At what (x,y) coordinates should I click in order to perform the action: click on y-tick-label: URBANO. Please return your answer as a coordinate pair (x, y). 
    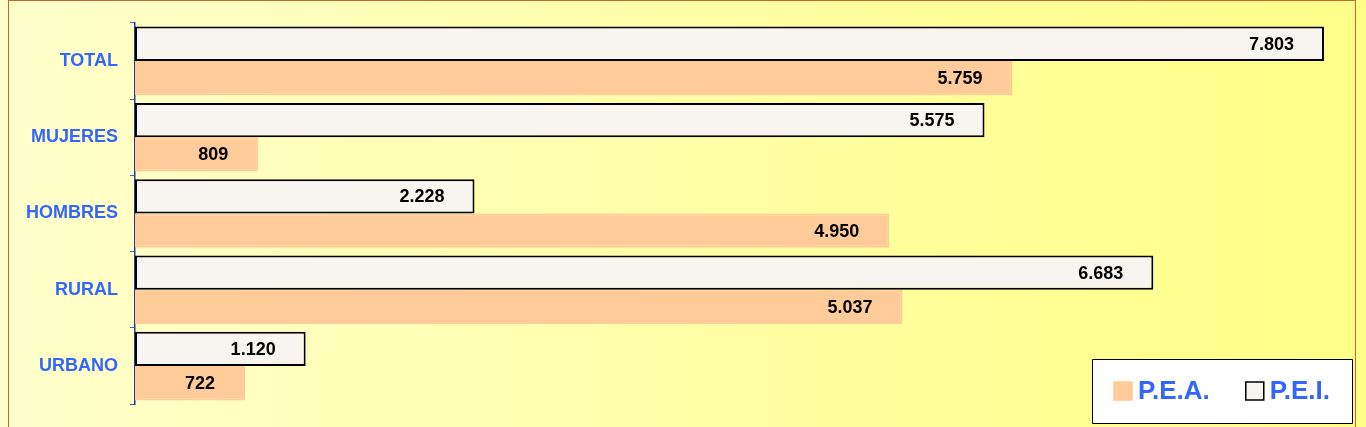
    Looking at the image, I should click on (78, 365).